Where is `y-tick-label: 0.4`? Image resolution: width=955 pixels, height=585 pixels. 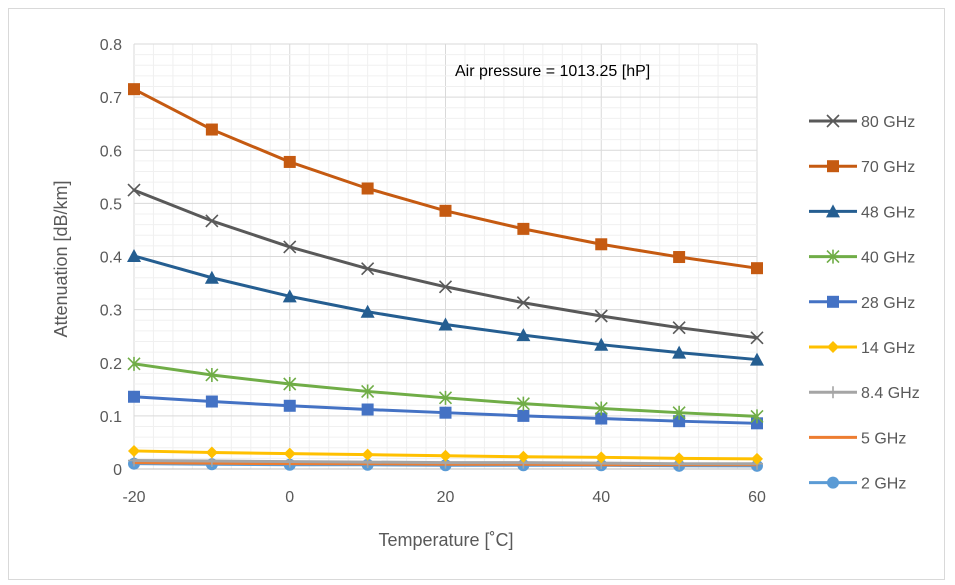 y-tick-label: 0.4 is located at coordinates (111, 258).